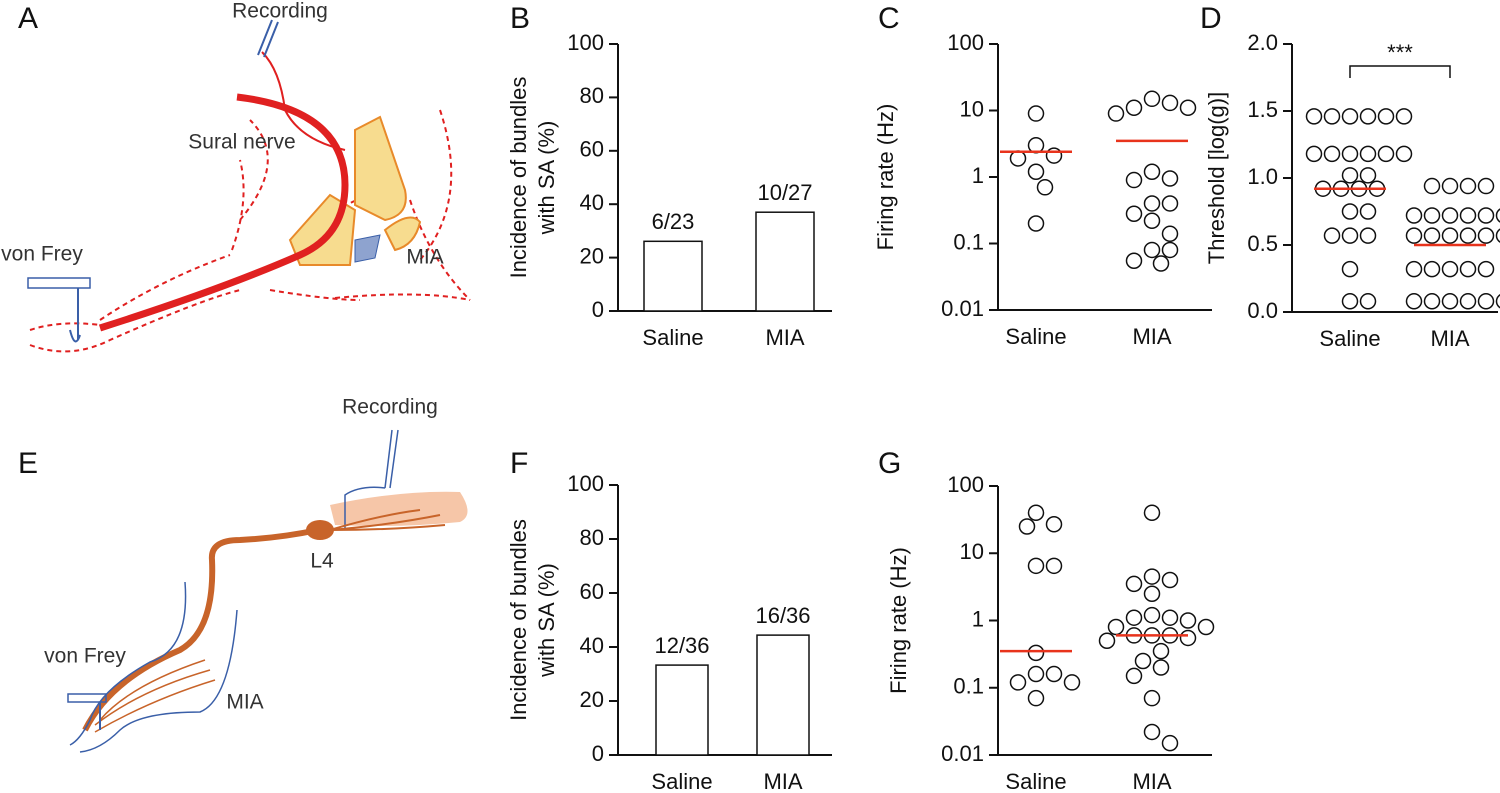  What do you see at coordinates (520, 18) in the screenshot?
I see `panel-letter: B` at bounding box center [520, 18].